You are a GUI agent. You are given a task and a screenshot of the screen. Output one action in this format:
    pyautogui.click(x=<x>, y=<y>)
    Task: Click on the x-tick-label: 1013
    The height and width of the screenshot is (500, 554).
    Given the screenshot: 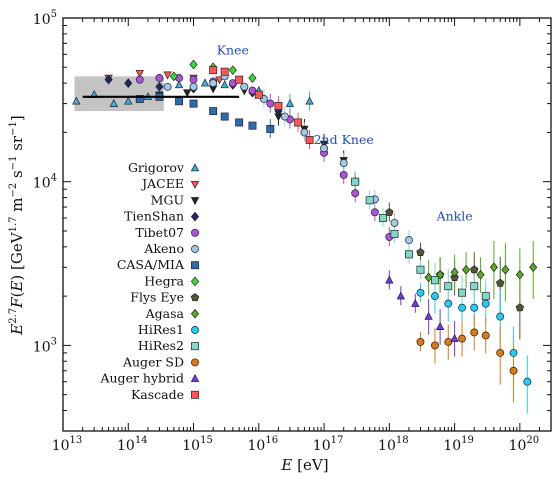 What is the action you would take?
    pyautogui.click(x=67, y=444)
    